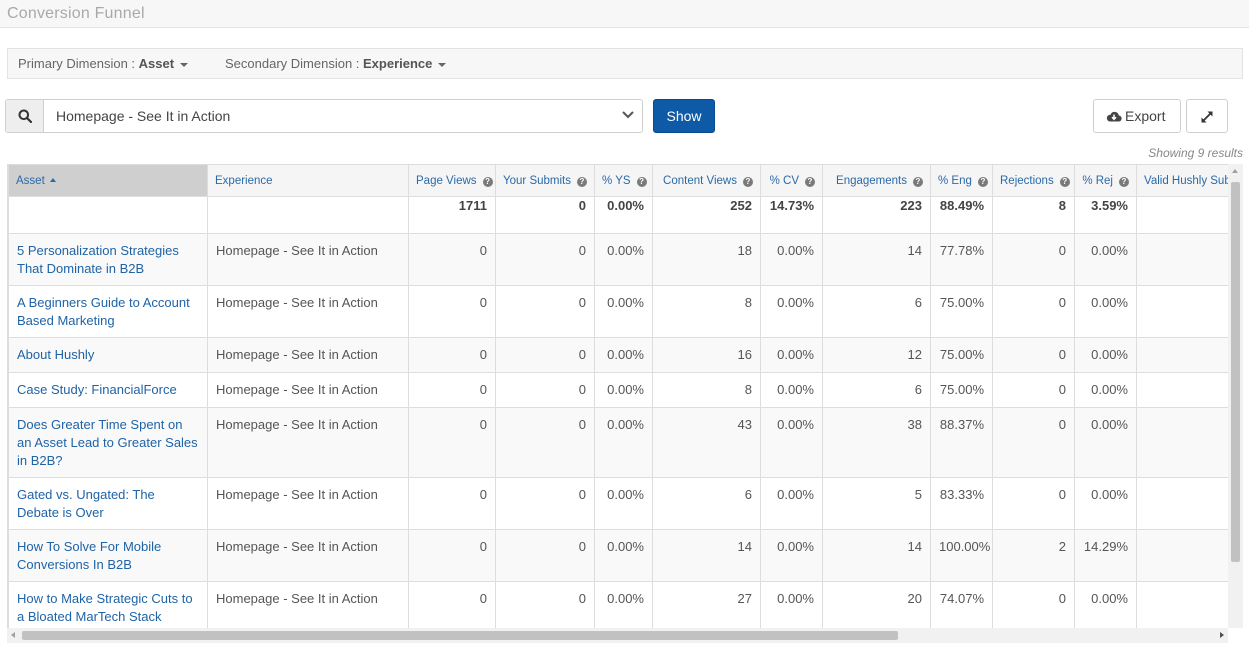  Describe the element at coordinates (460, 635) in the screenshot. I see `horizontal-scroll-thumb` at that location.